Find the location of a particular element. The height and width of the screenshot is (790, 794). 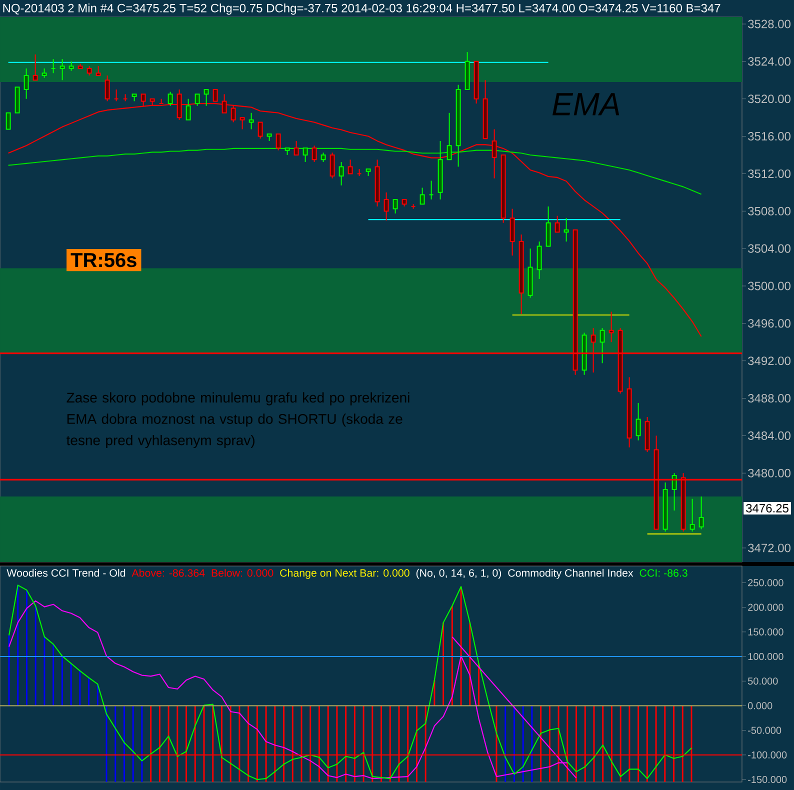

text: 3476.25 is located at coordinates (767, 508).